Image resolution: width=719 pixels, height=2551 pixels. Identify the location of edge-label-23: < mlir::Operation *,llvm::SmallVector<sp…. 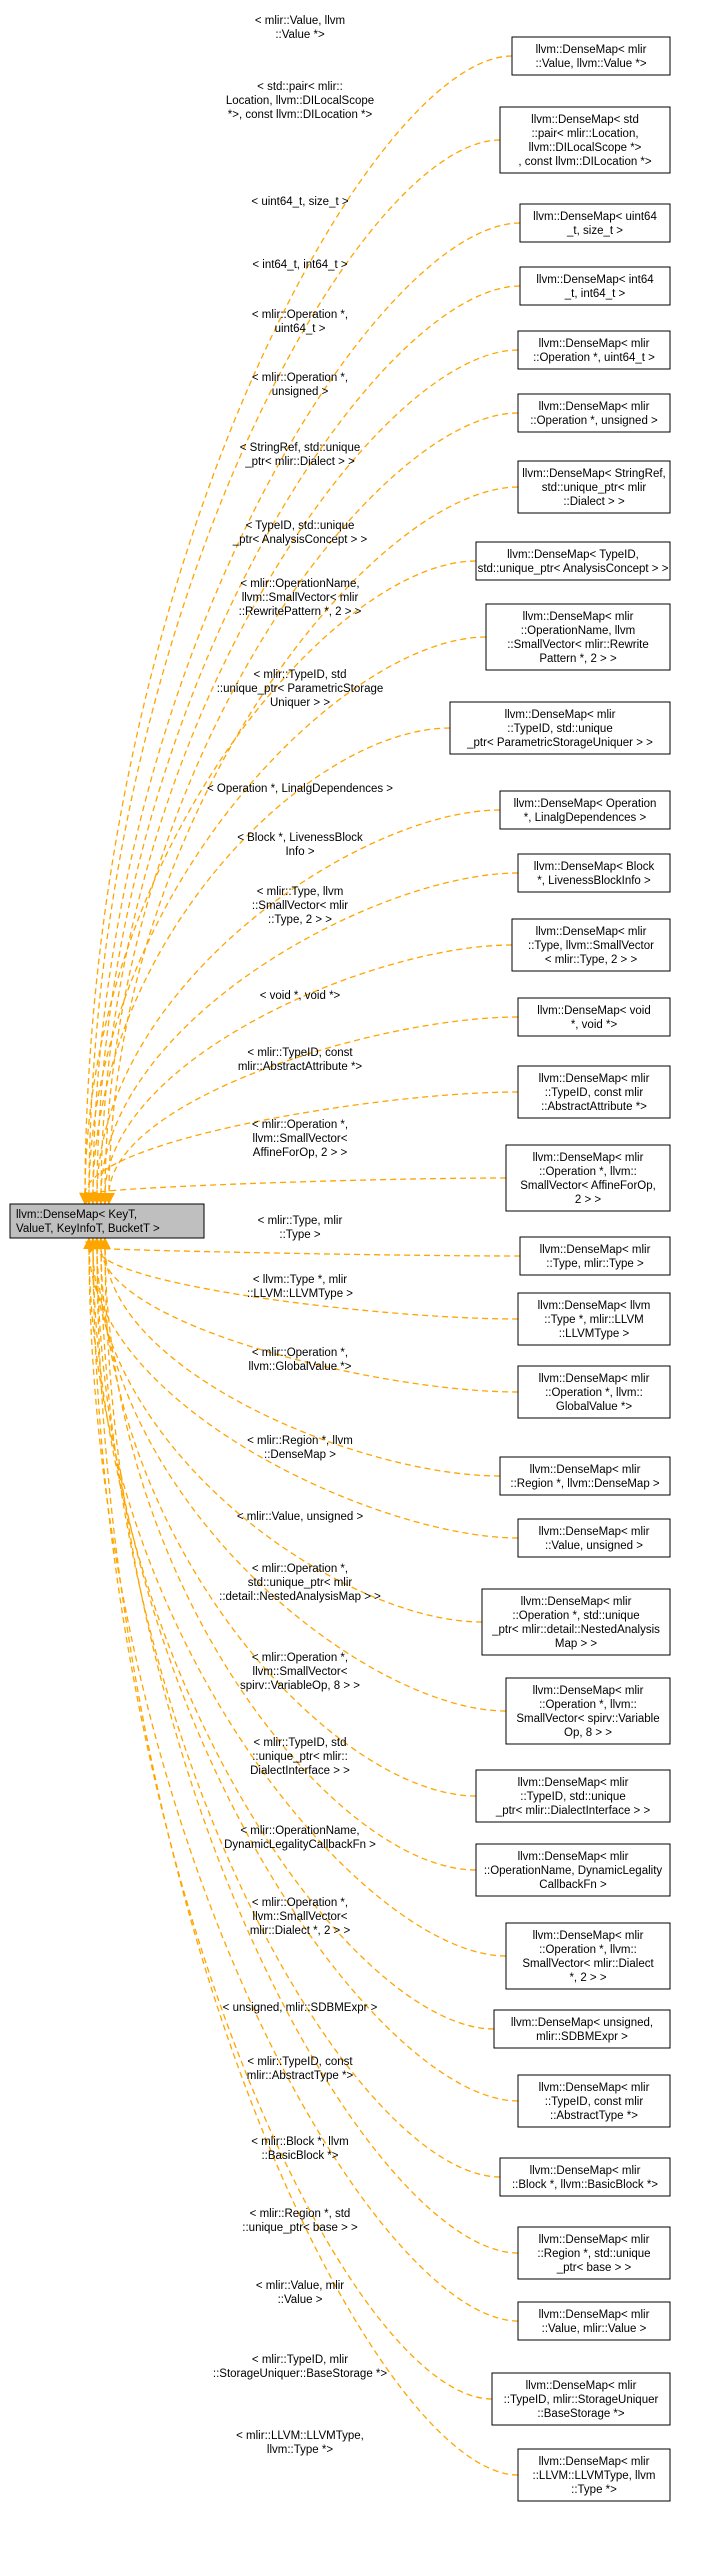
(300, 1672).